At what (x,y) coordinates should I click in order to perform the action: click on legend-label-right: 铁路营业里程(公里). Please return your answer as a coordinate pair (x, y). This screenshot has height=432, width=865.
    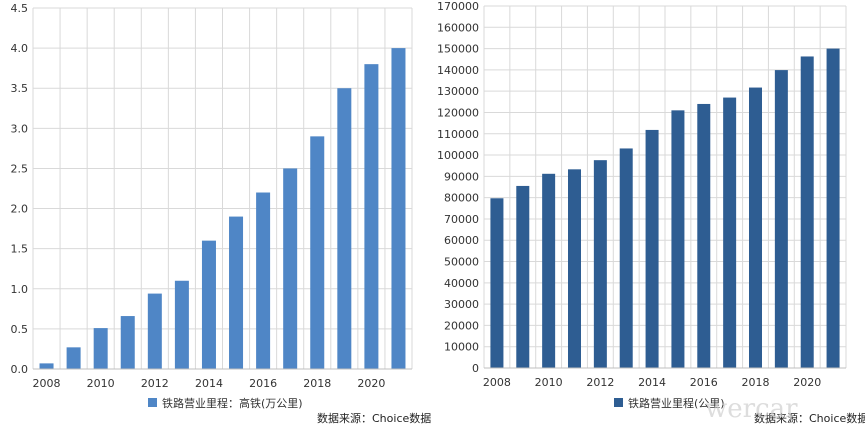
    Looking at the image, I should click on (676, 403).